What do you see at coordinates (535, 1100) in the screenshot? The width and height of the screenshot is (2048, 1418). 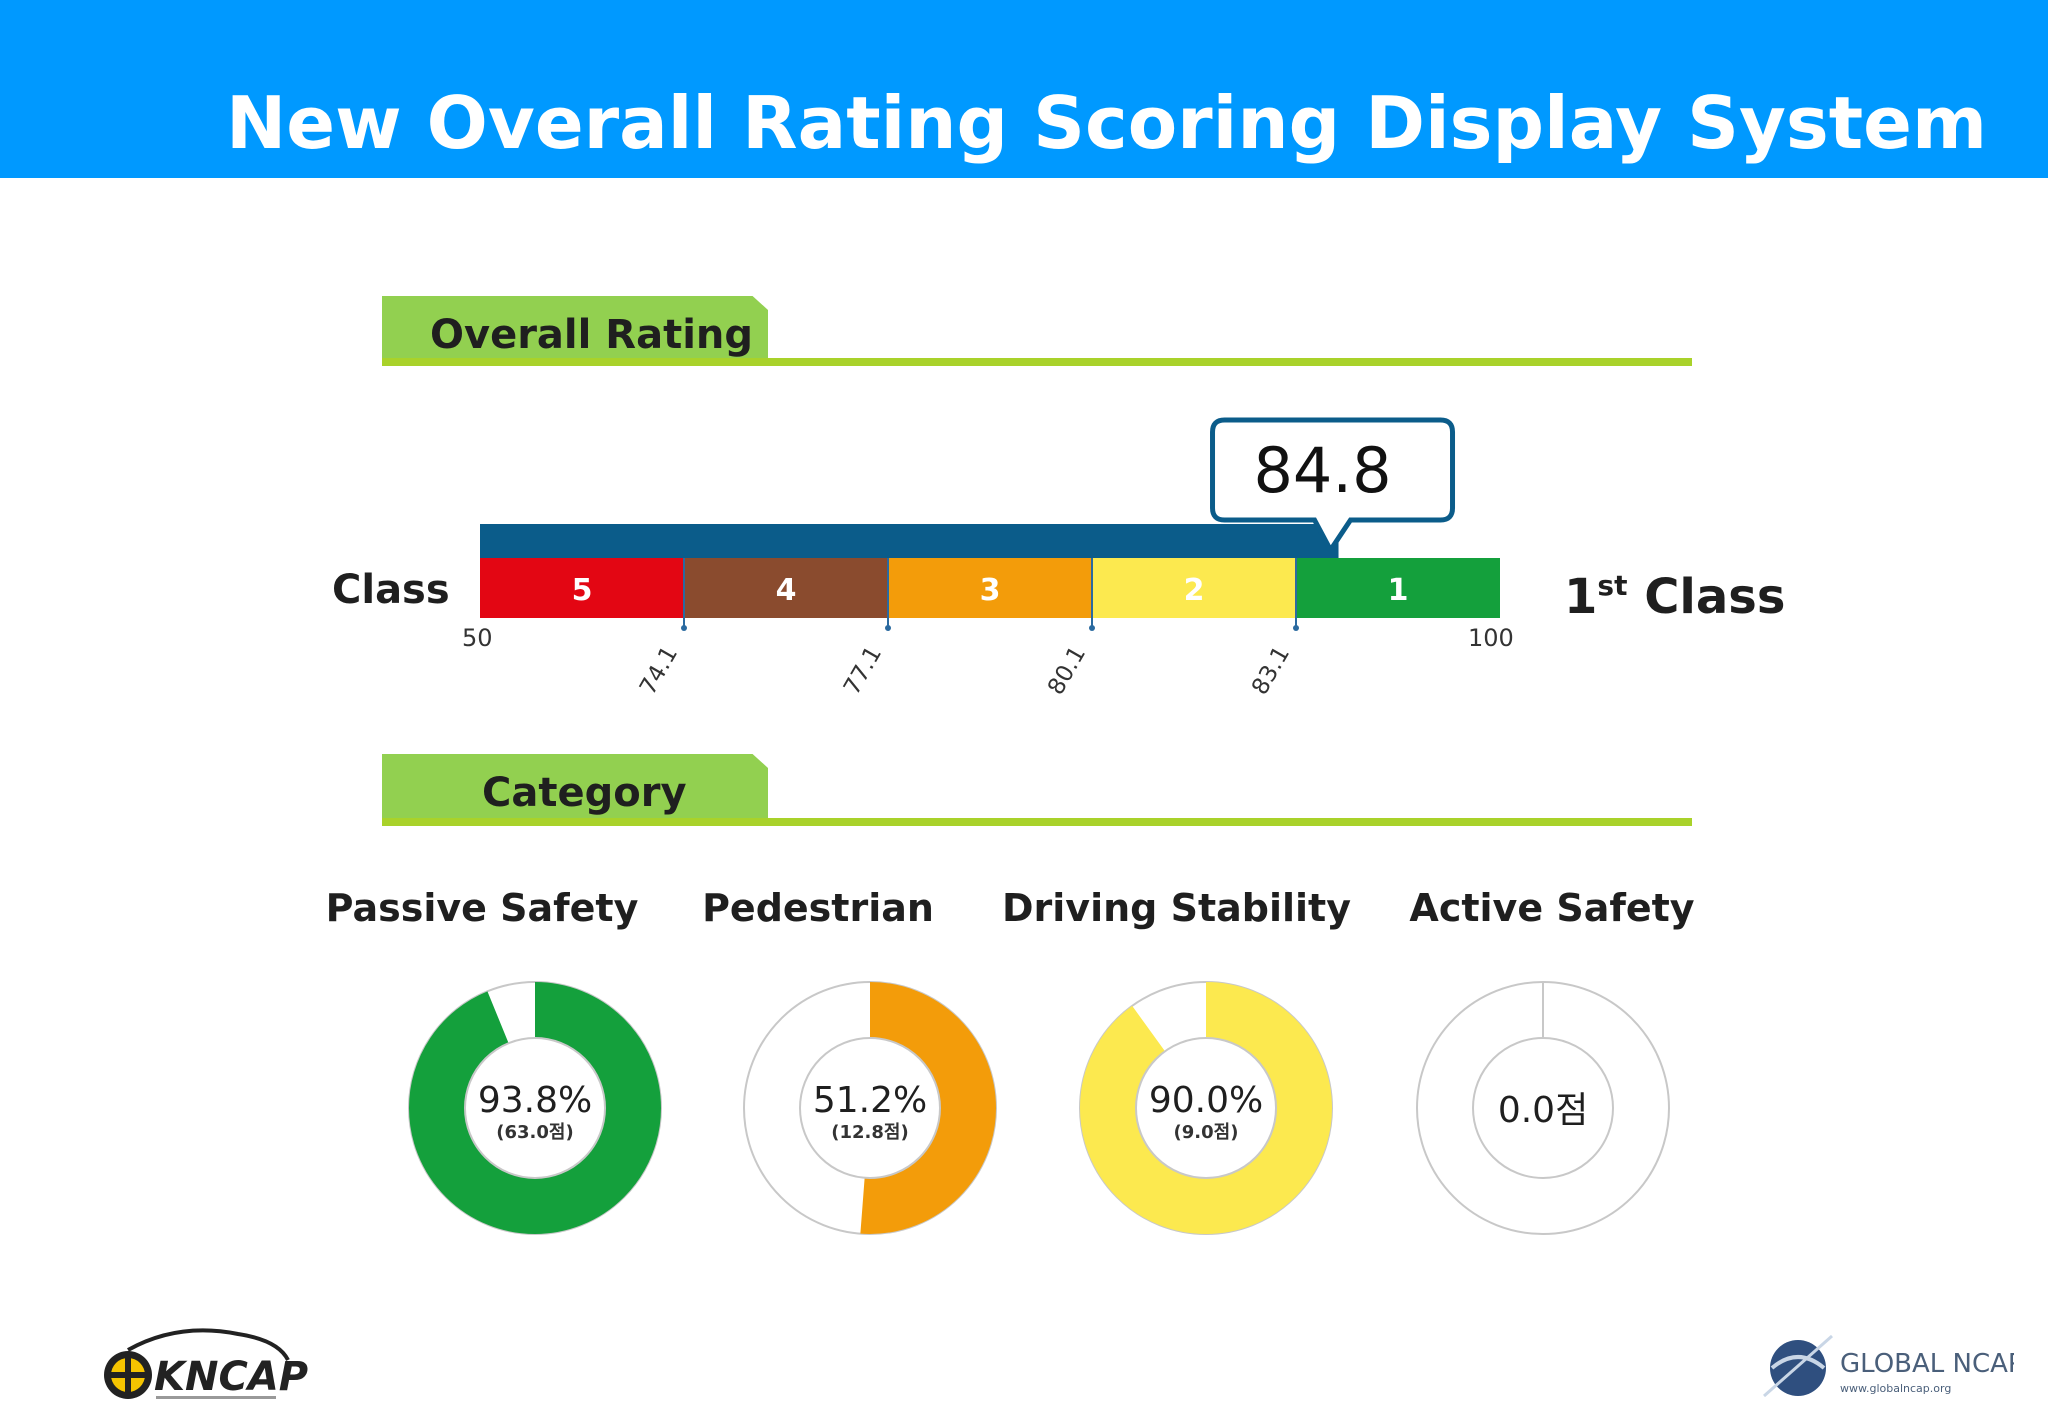 I see `donut-percent-label: 93.8%` at bounding box center [535, 1100].